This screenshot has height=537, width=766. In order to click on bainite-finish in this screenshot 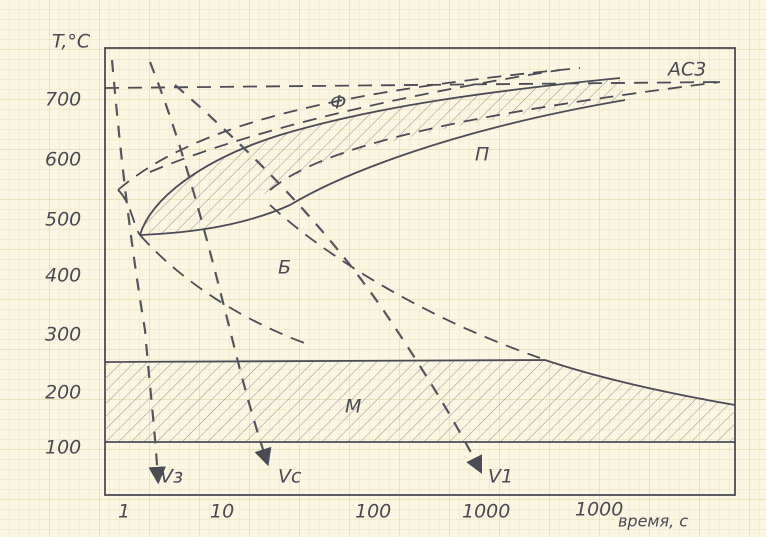, I will do `click(405, 281)`.